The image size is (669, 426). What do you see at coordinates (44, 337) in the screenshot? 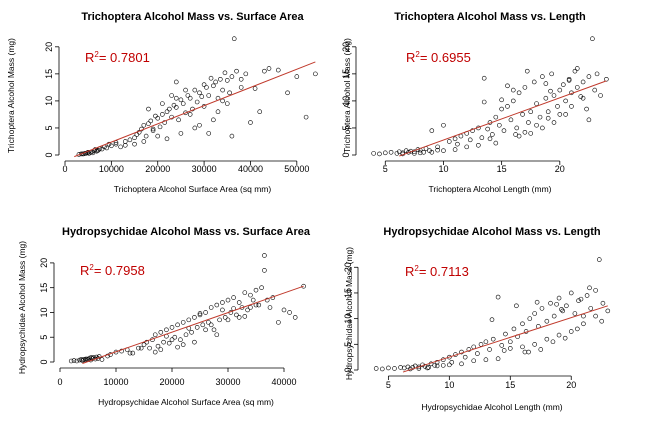
I see `y-tick-label: 5` at bounding box center [44, 337].